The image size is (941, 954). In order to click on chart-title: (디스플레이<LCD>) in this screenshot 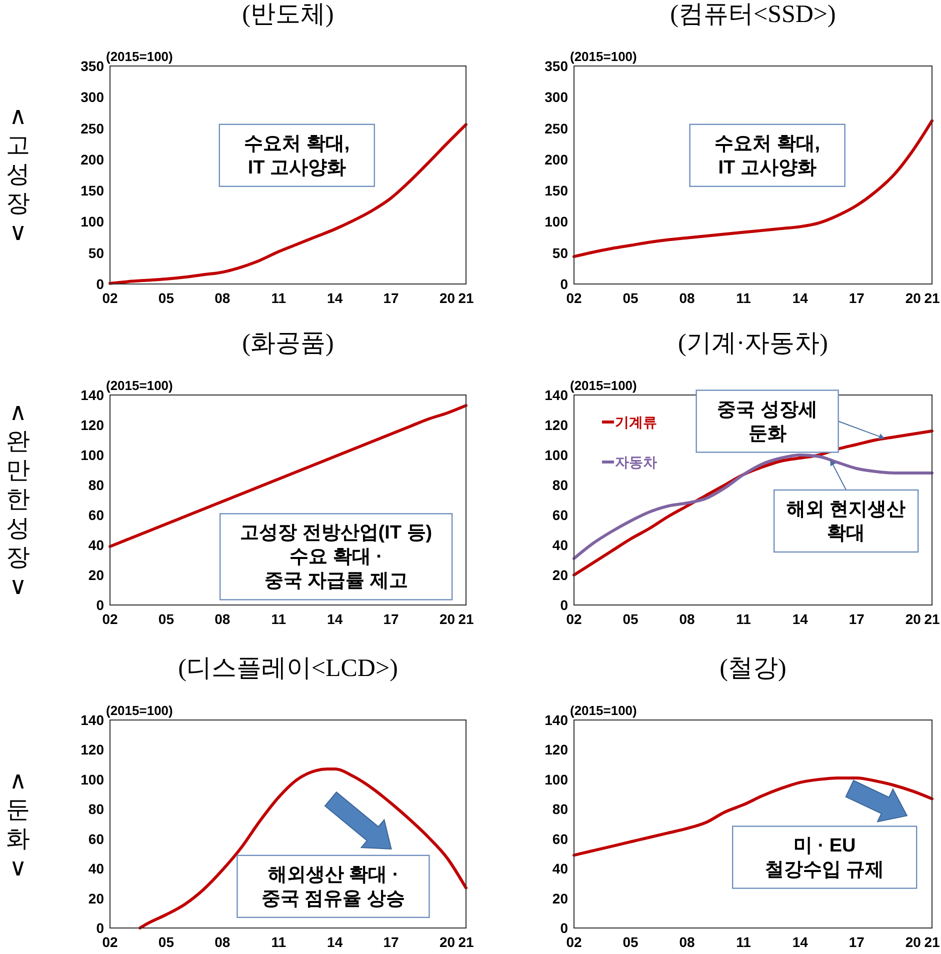, I will do `click(288, 668)`.